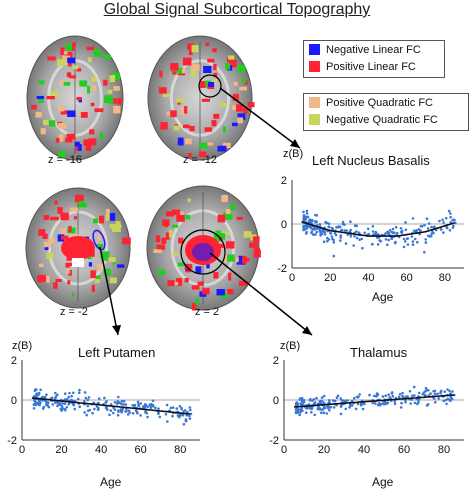 The height and width of the screenshot is (489, 474). What do you see at coordinates (78, 262) in the screenshot?
I see `ventricle` at bounding box center [78, 262].